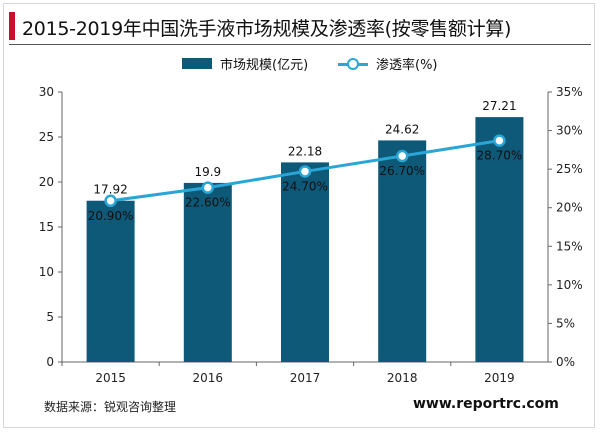  What do you see at coordinates (110, 407) in the screenshot?
I see `data-source-note: 数据来源：锐观咨询整理` at bounding box center [110, 407].